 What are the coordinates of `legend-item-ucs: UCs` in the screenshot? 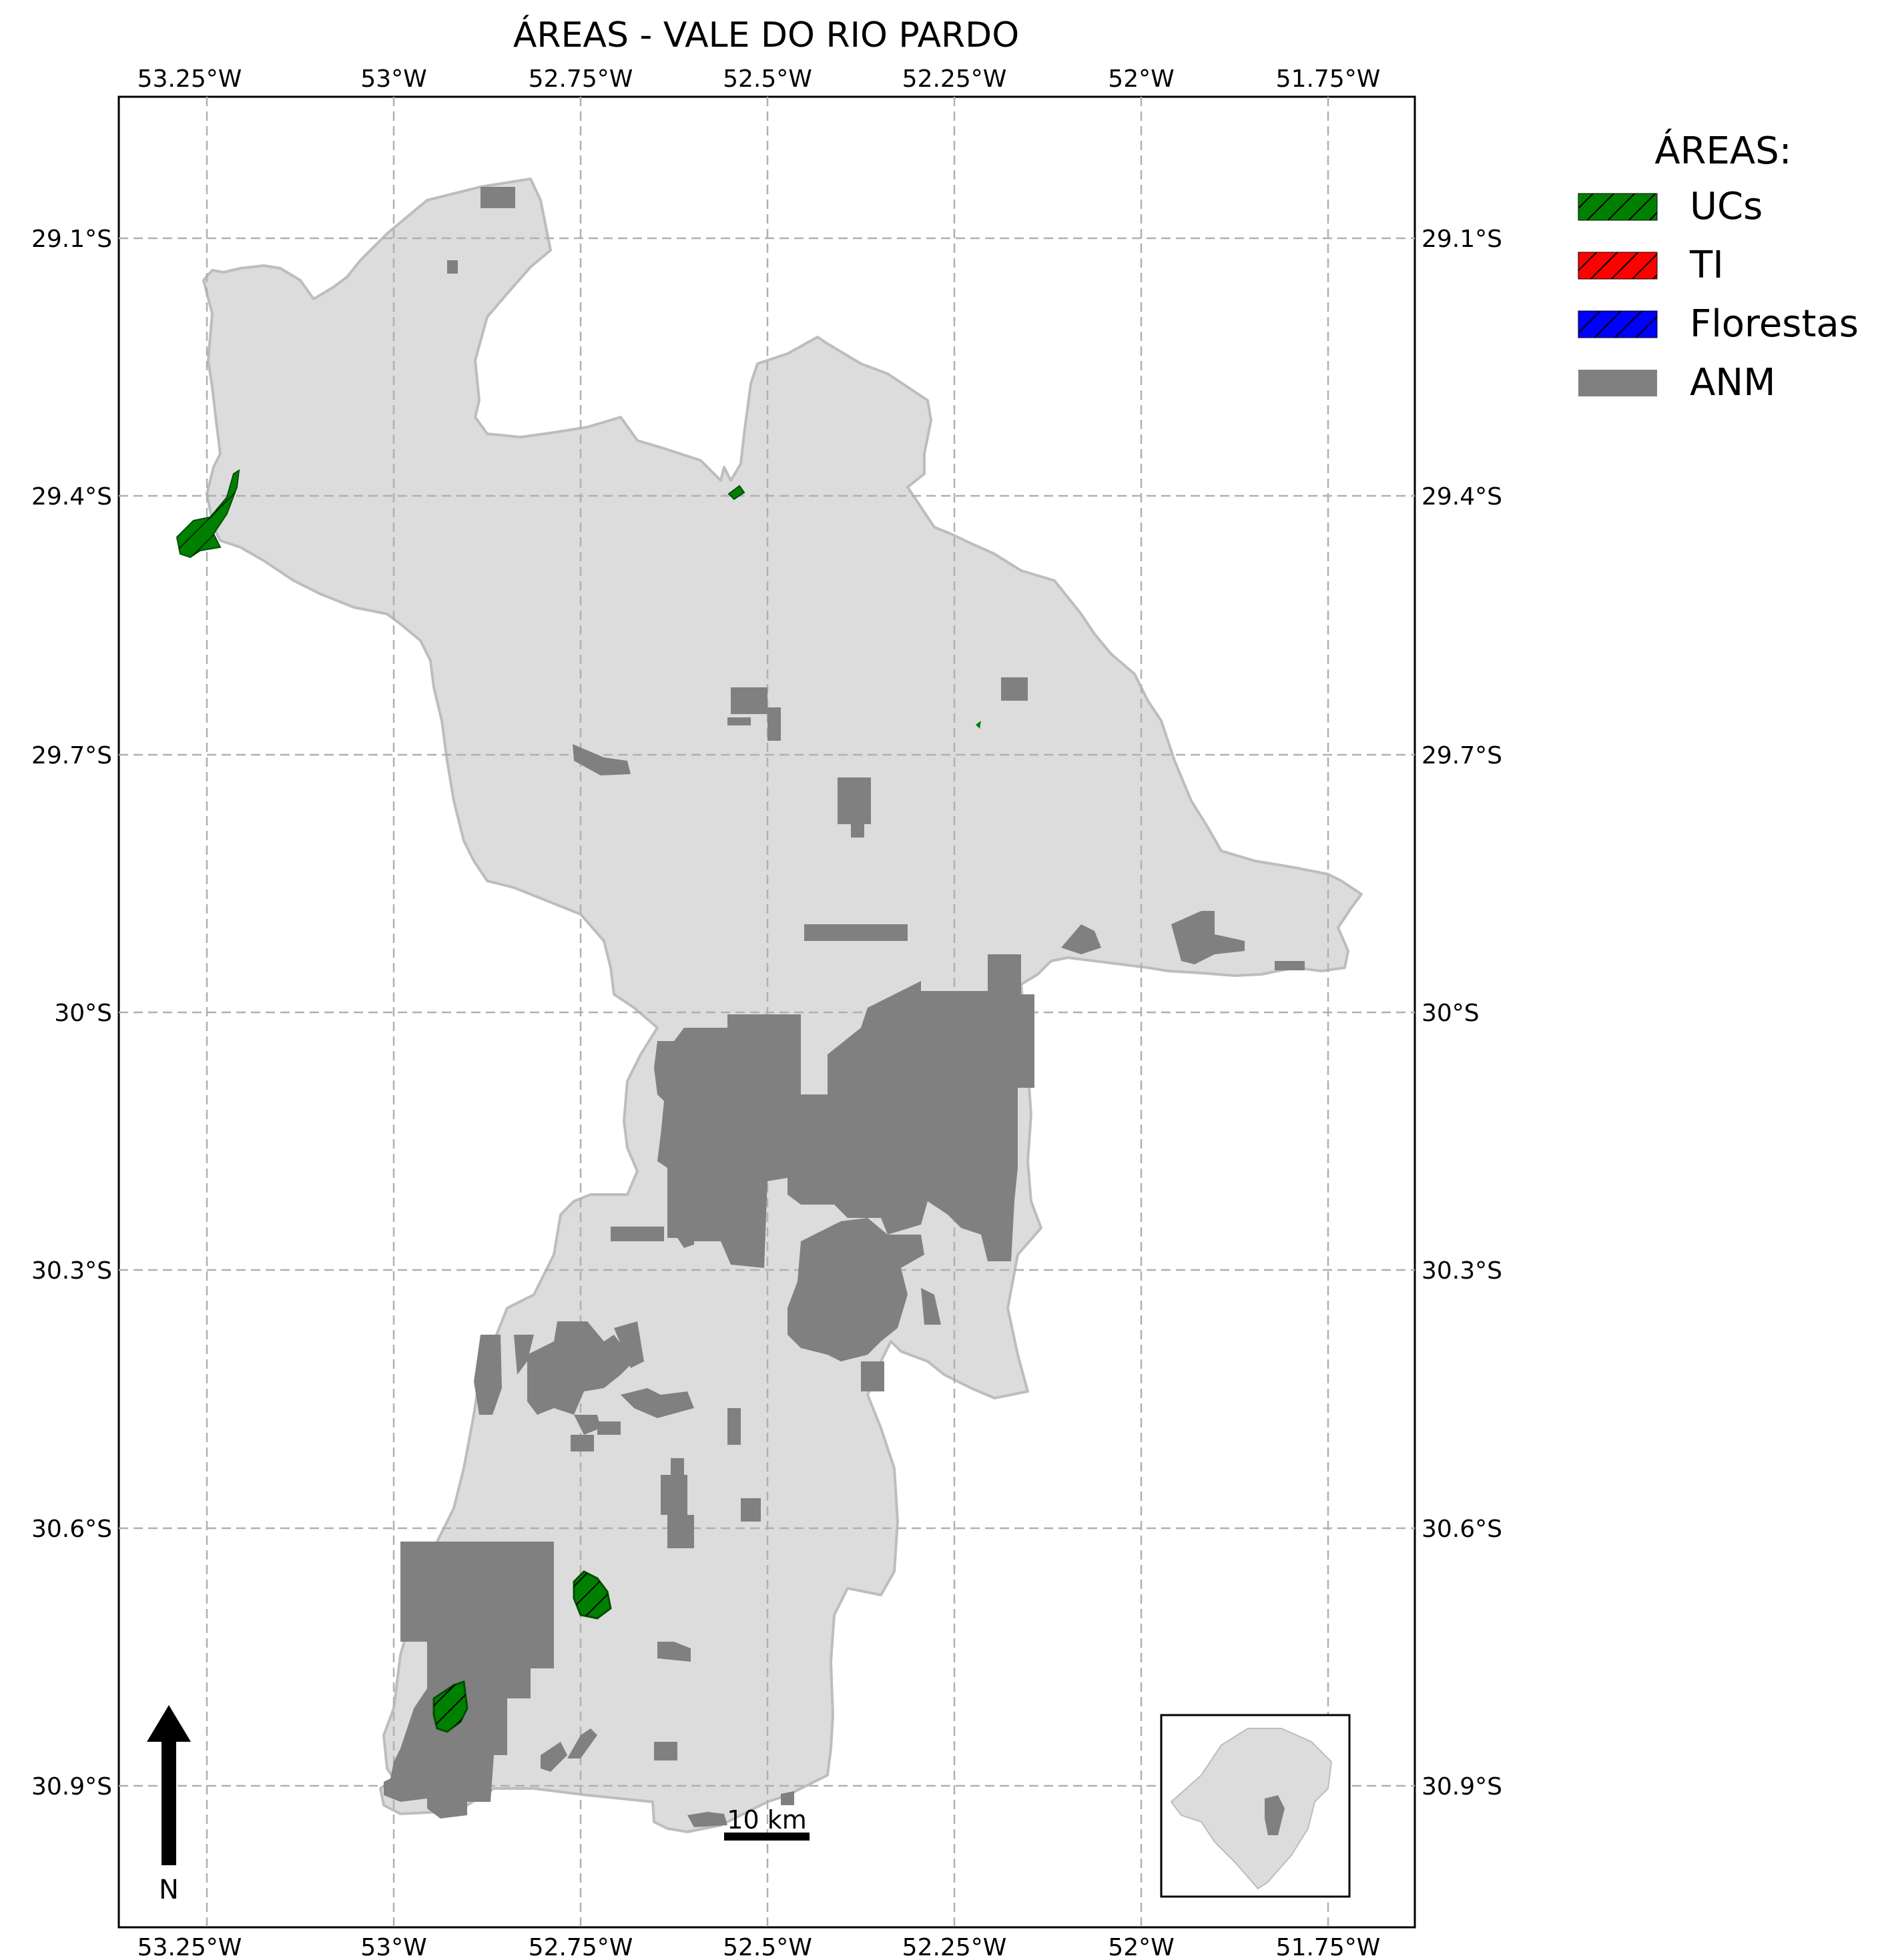 It's located at (1671, 206).